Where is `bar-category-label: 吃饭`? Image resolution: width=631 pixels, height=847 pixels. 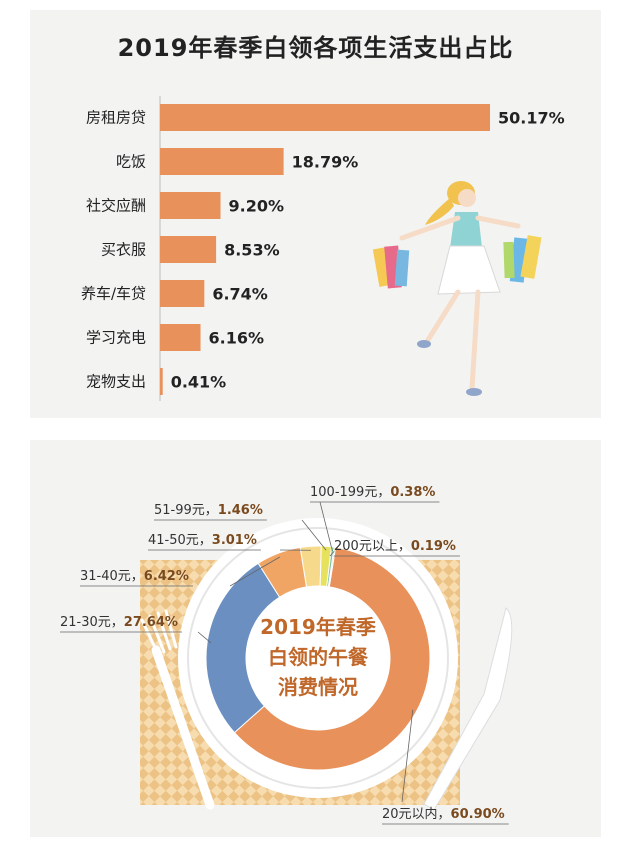 bar-category-label: 吃饭 is located at coordinates (131, 162).